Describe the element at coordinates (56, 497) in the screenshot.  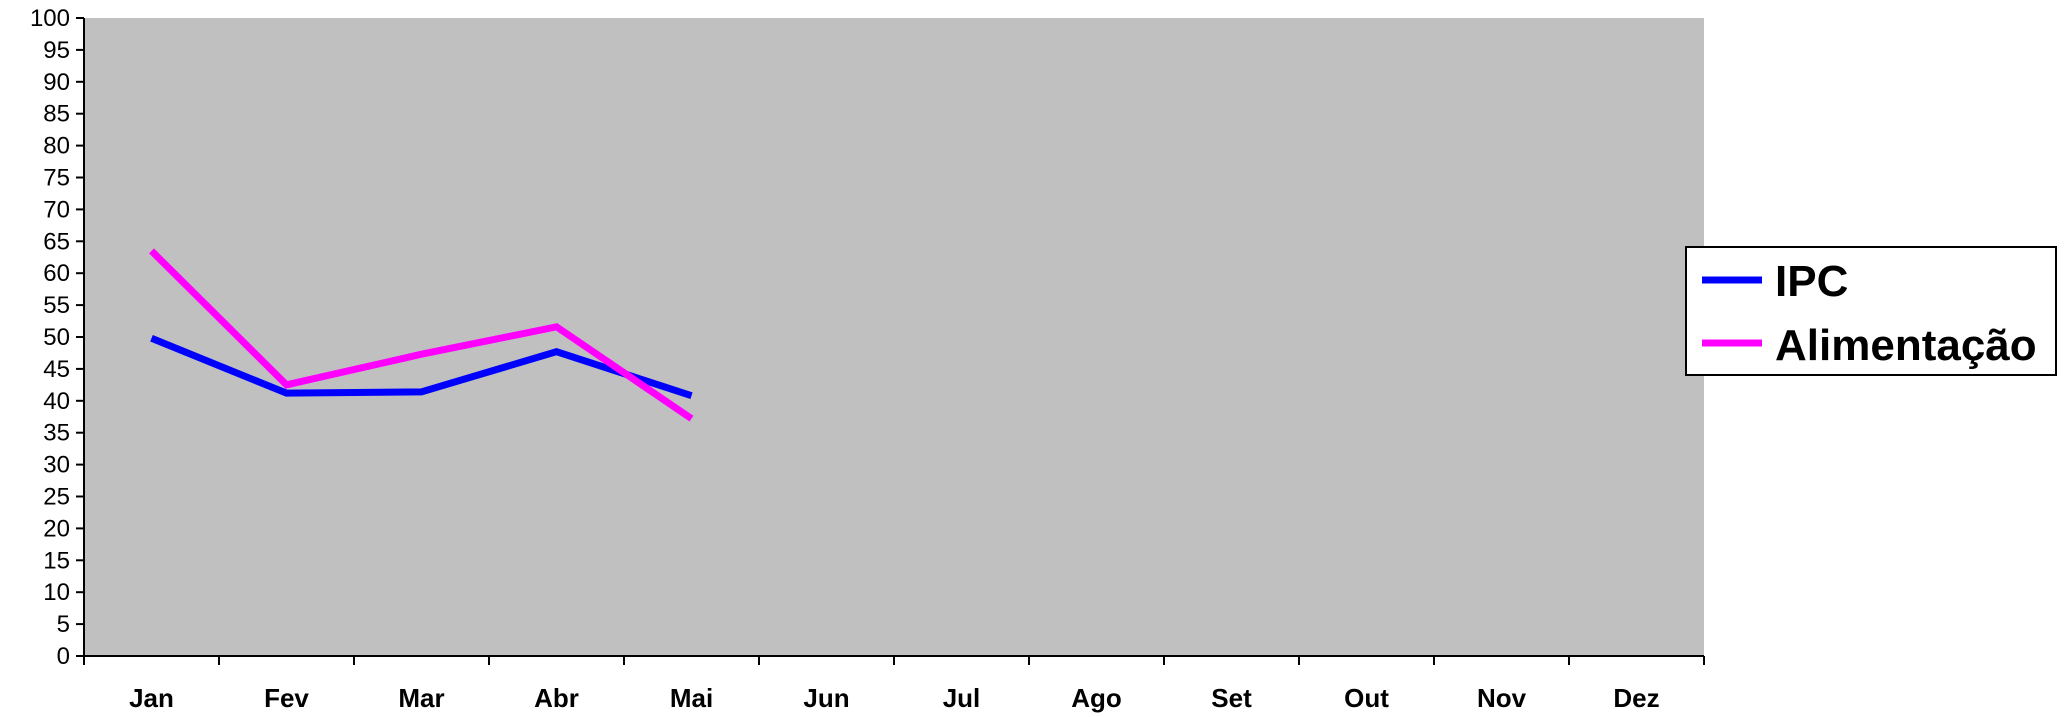
I see `y-tick-label: 25` at that location.